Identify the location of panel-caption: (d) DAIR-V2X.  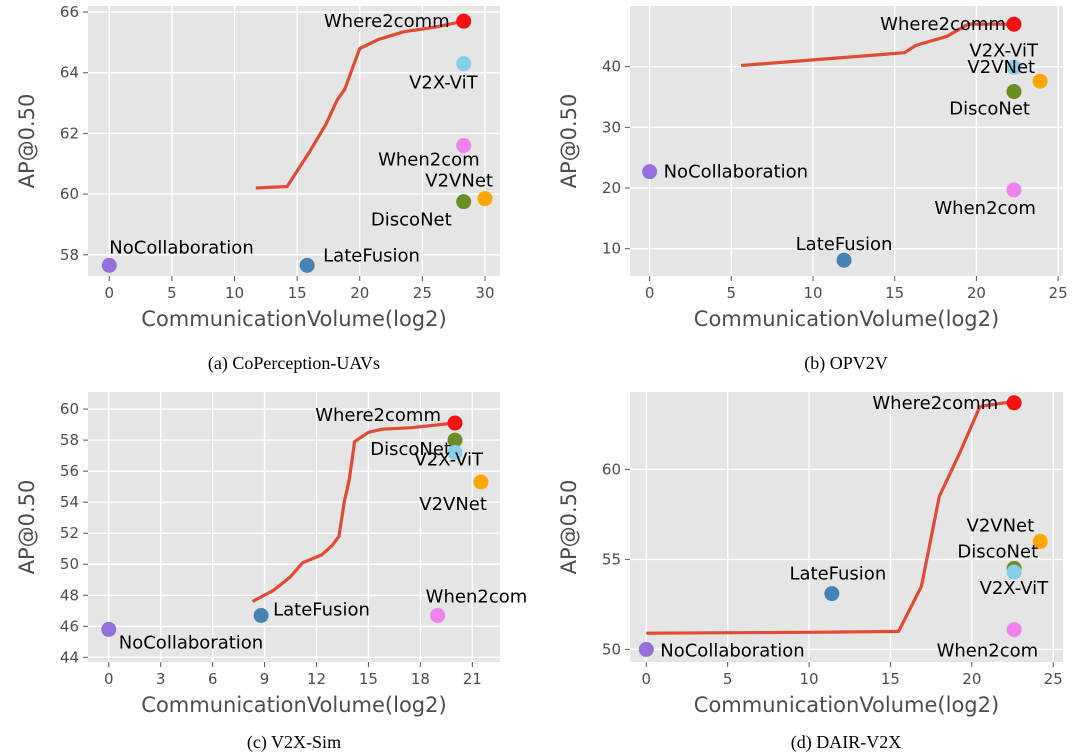
(846, 742).